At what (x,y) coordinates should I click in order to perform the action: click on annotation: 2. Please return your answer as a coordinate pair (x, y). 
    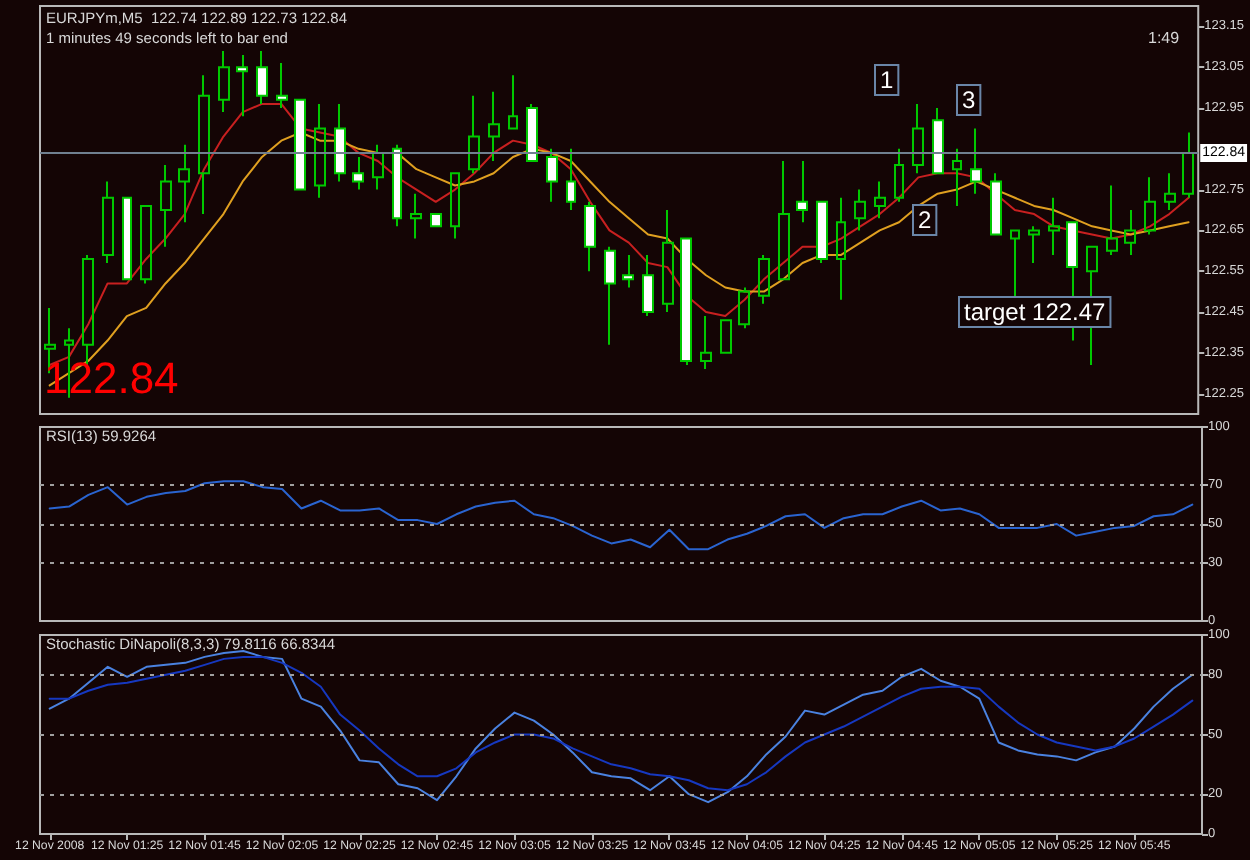
    Looking at the image, I should click on (925, 220).